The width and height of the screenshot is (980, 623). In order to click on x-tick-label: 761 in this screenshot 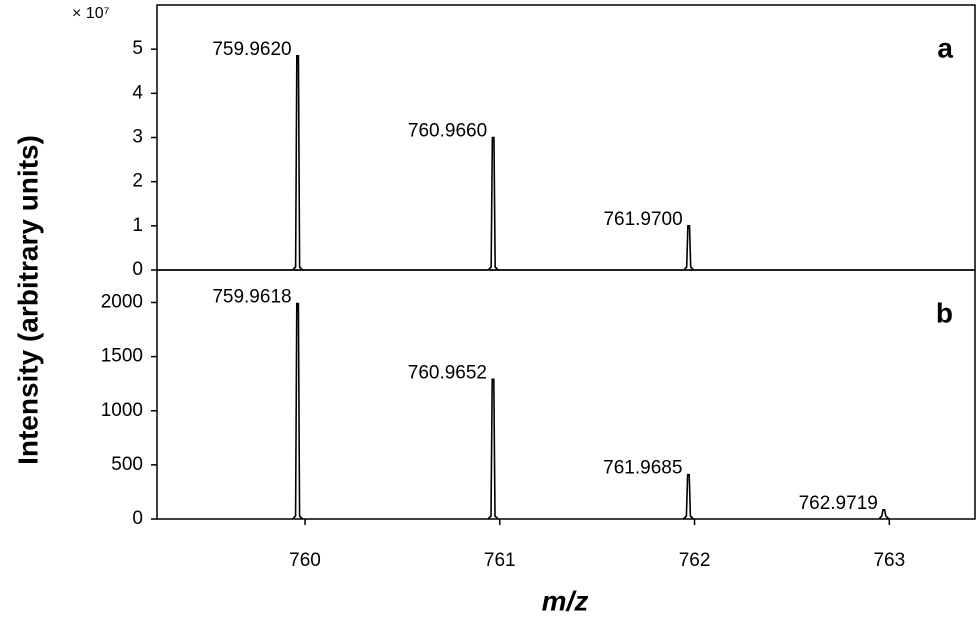, I will do `click(500, 560)`.